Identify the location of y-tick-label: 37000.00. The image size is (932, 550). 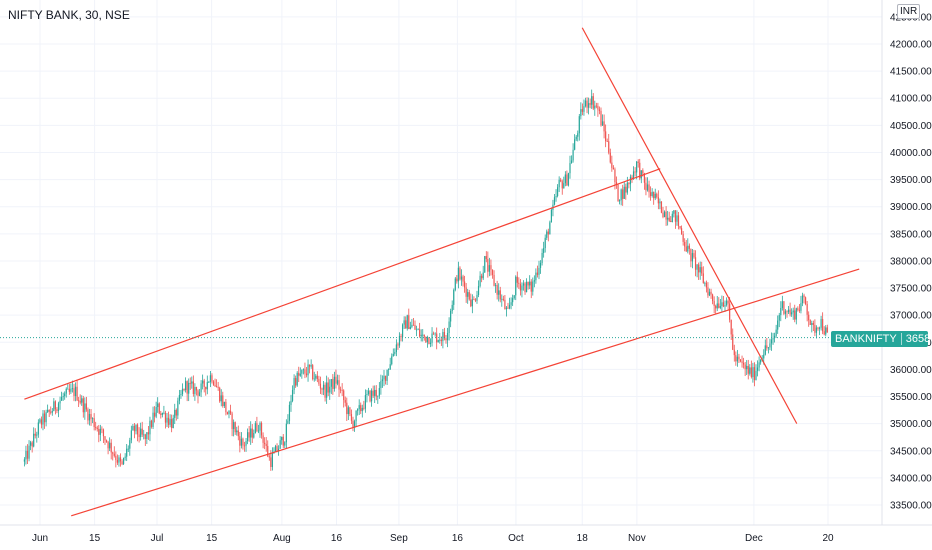
(911, 316).